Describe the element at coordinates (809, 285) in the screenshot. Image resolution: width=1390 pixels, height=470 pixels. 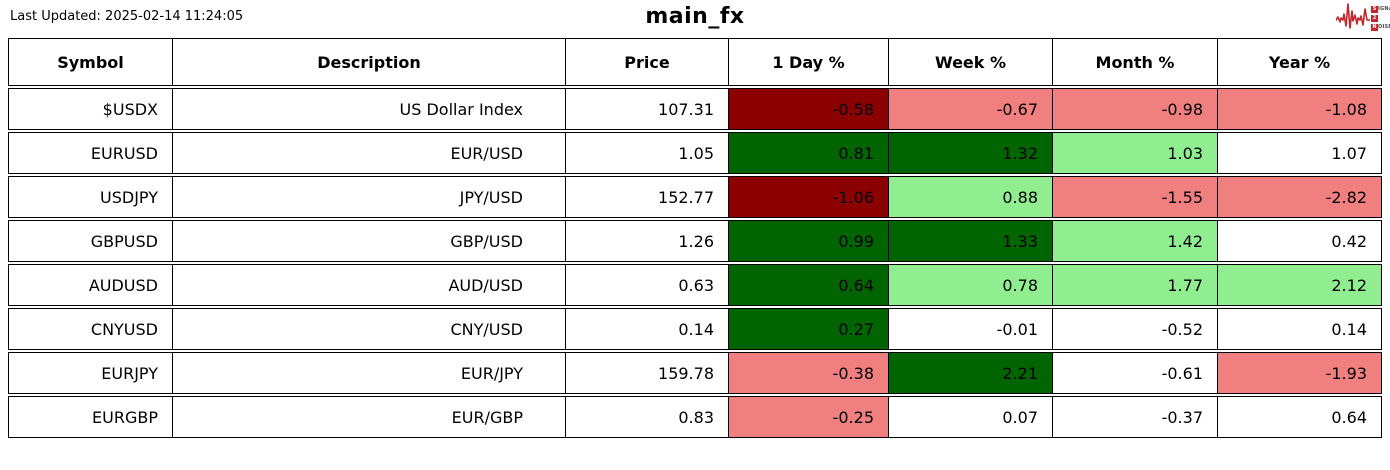
I see `change-cell-strong_up: 0.64` at that location.